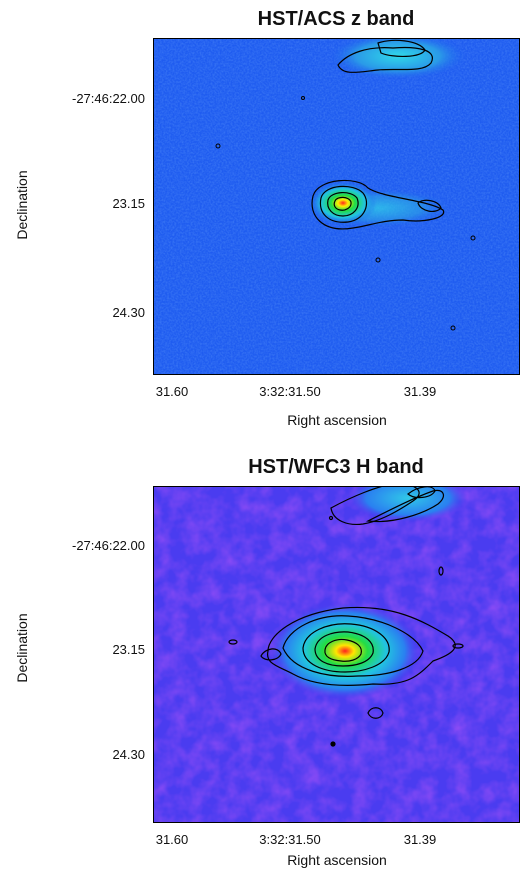 This screenshot has width=522, height=874. I want to click on panel-title: HST/ACS z band, so click(336, 19).